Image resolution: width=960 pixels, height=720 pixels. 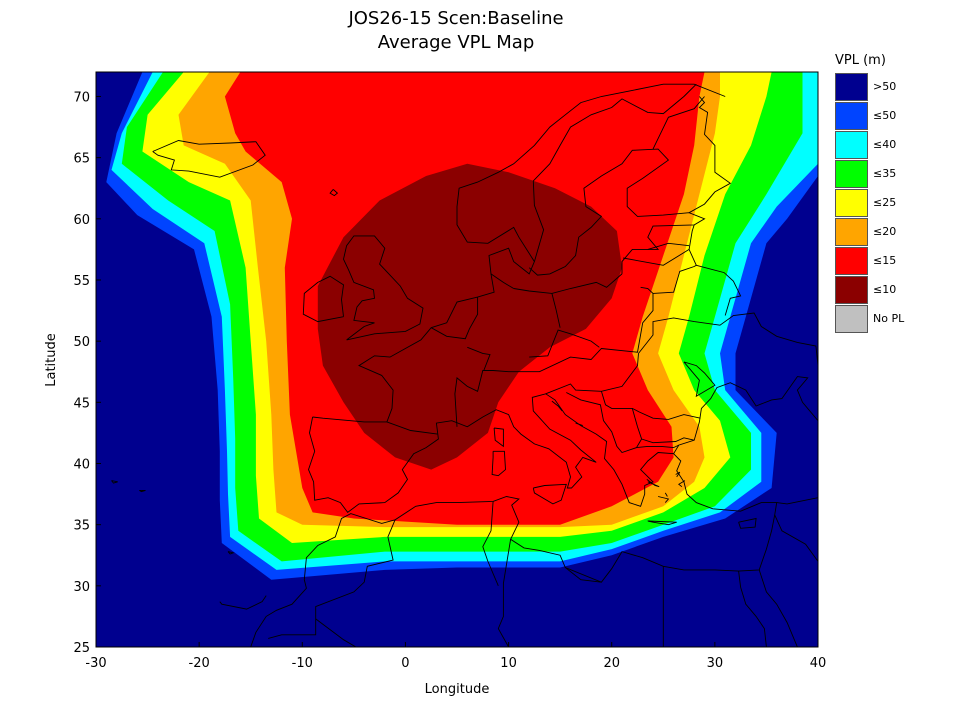 What do you see at coordinates (81, 464) in the screenshot?
I see `y-tick-label: 40` at bounding box center [81, 464].